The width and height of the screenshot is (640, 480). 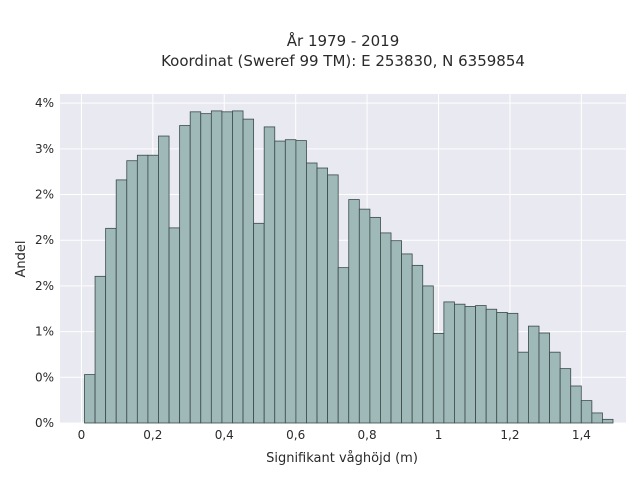 I want to click on y-axis-label: Andel, so click(x=21, y=259).